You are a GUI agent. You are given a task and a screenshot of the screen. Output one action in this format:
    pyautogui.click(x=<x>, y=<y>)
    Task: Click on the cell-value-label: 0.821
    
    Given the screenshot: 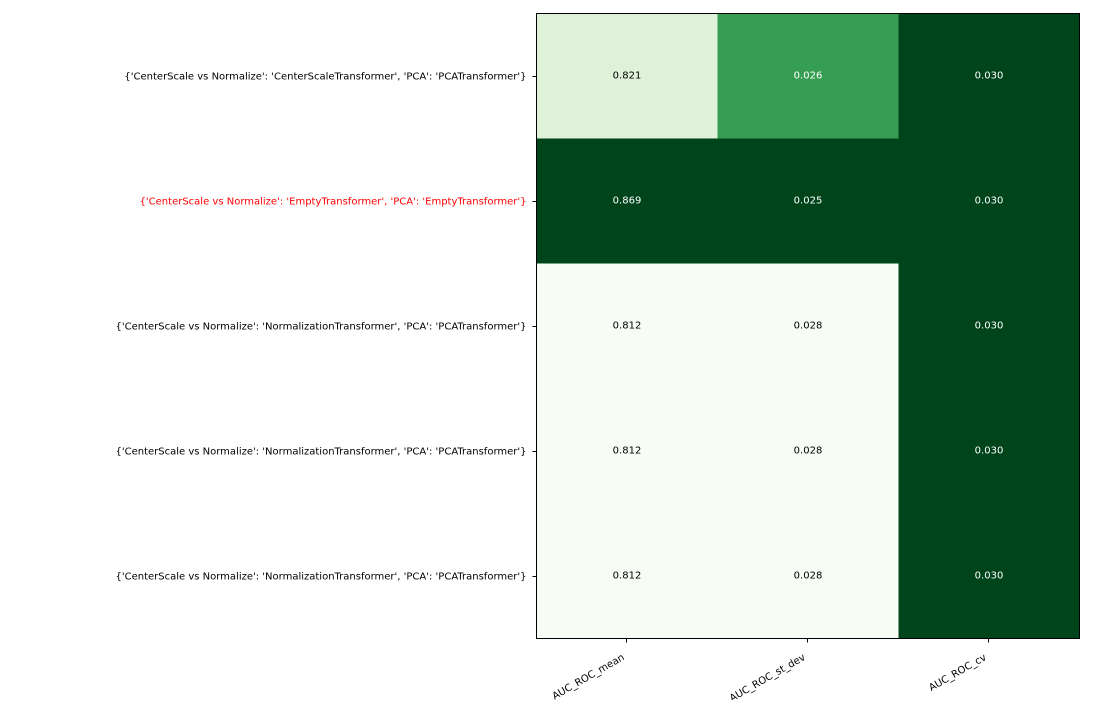 What is the action you would take?
    pyautogui.click(x=627, y=76)
    